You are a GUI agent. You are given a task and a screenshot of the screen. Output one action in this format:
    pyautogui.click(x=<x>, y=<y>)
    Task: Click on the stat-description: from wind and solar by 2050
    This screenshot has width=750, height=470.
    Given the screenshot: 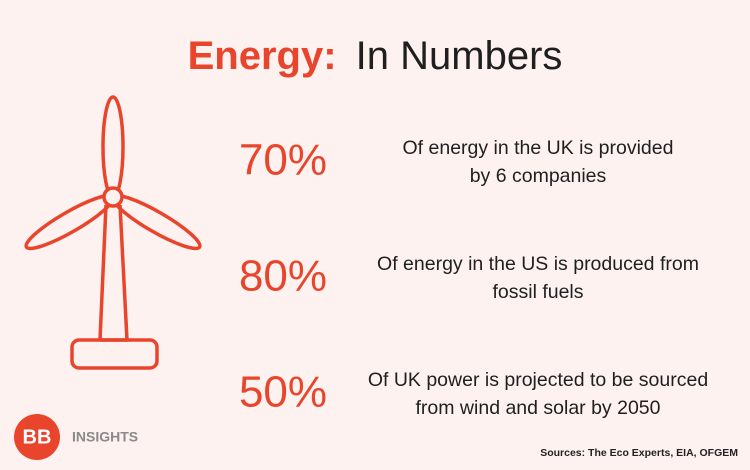 What is the action you would take?
    pyautogui.click(x=538, y=408)
    